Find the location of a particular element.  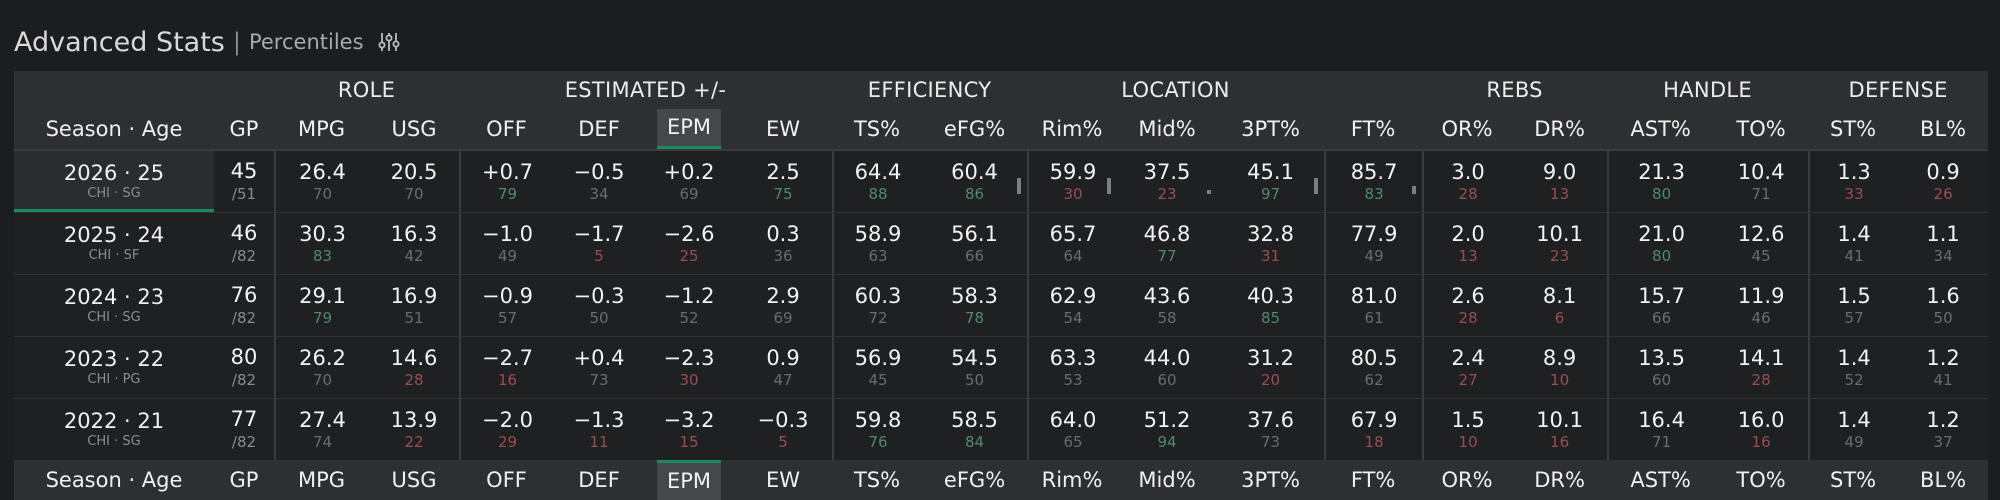

stat-cell-to: 16.0 16 is located at coordinates (1761, 429).